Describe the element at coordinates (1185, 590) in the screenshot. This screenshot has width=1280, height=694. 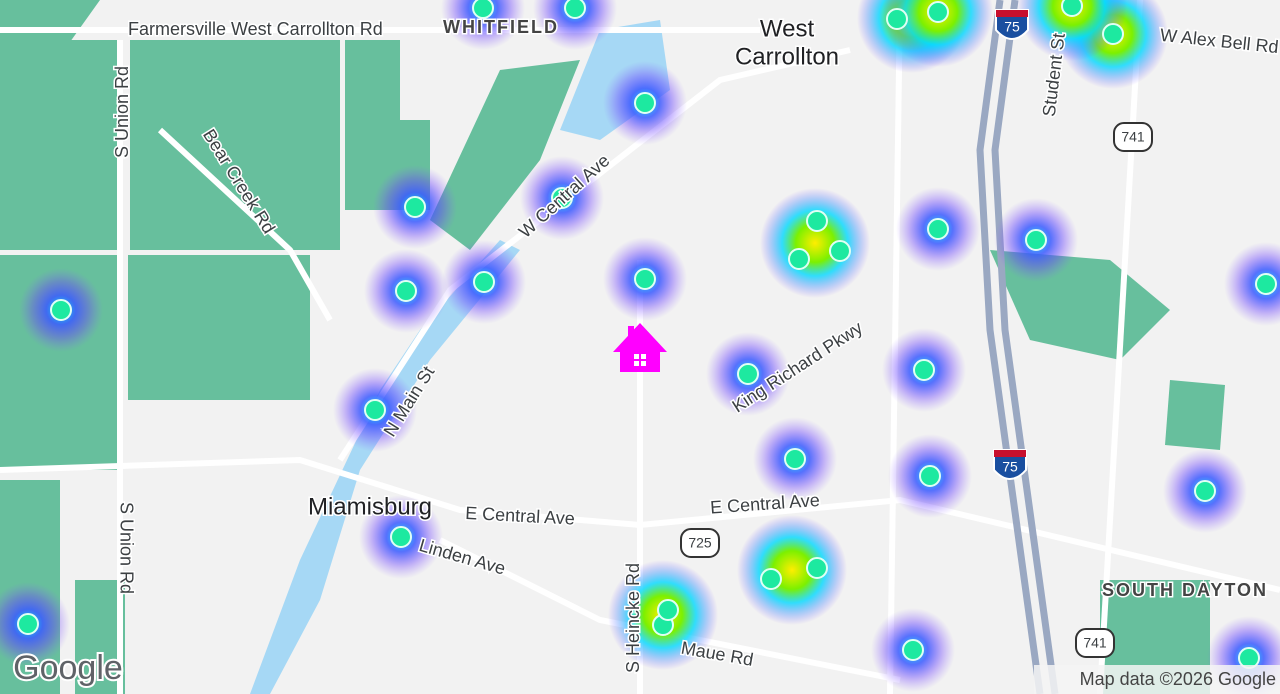
I see `area-label: SOUTH DAYTON` at that location.